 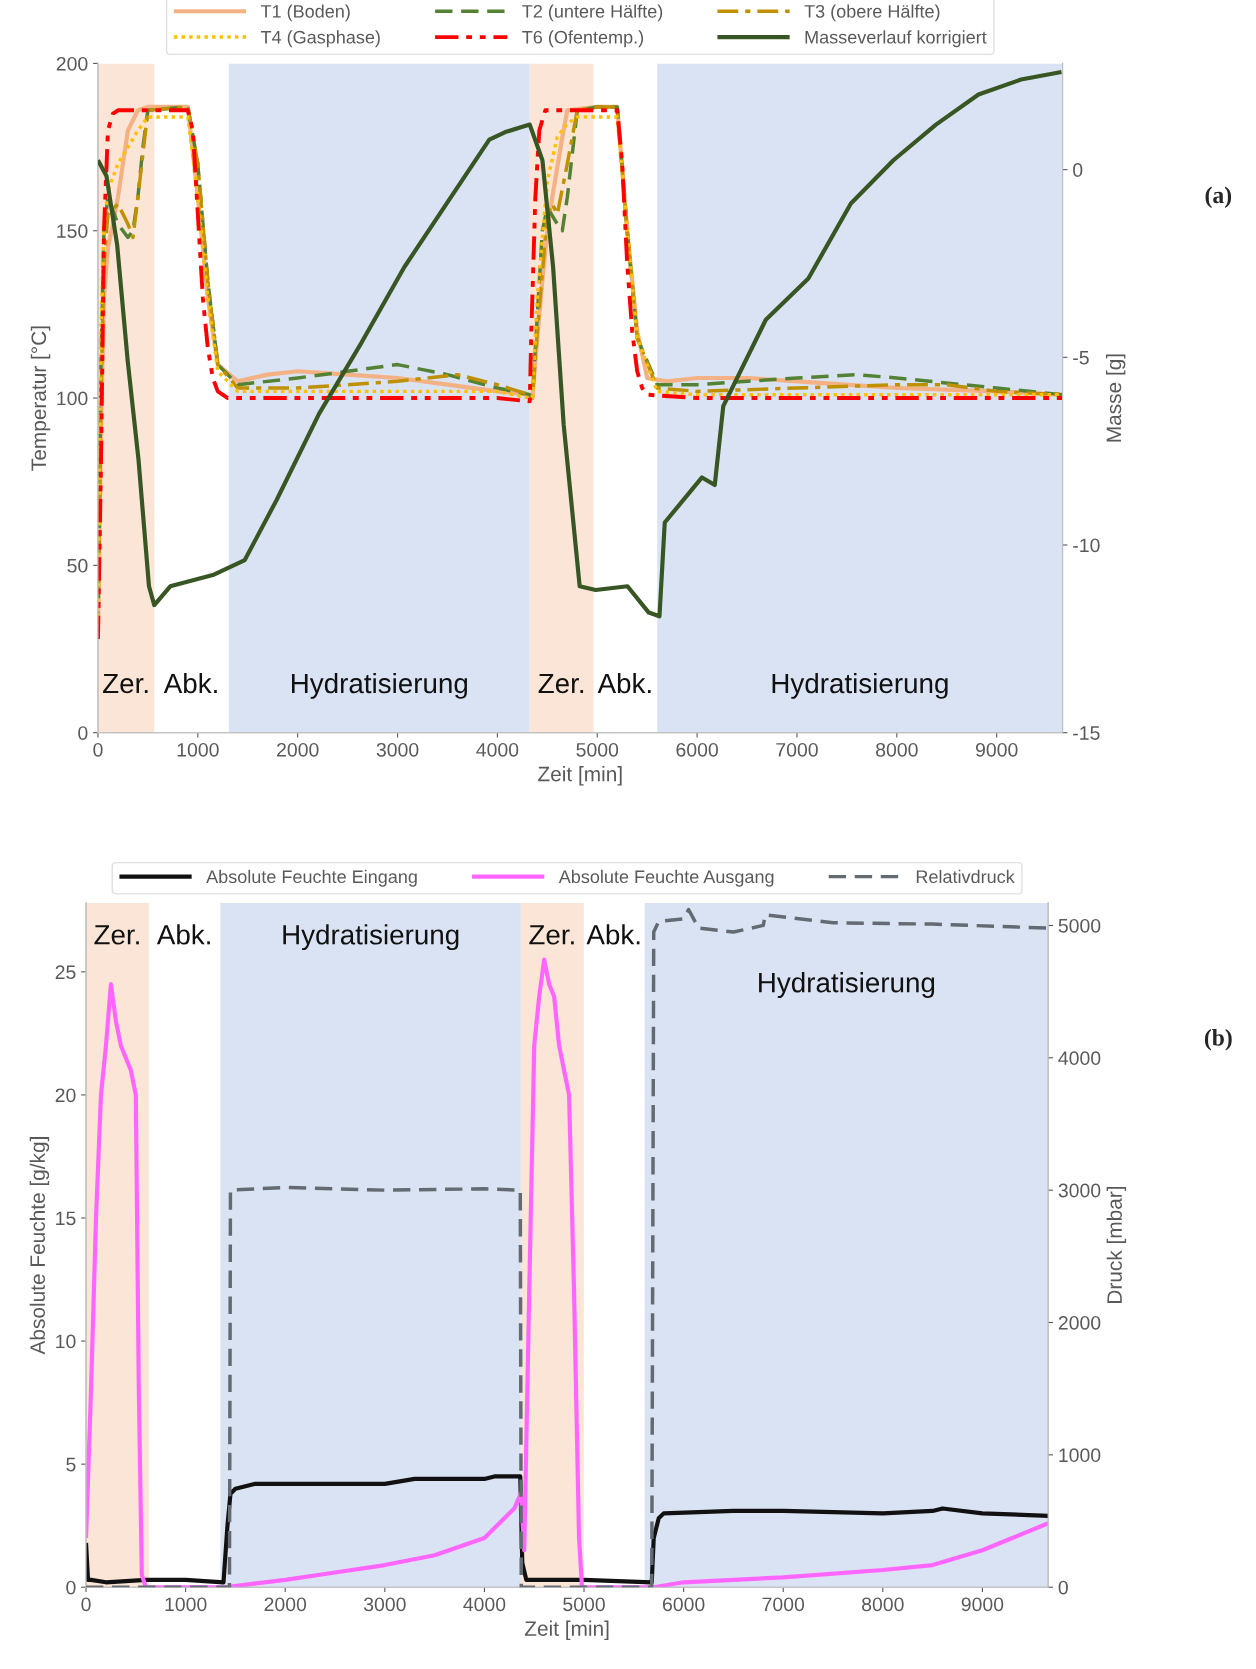 I want to click on y-tick-label: 20, so click(x=65, y=1095).